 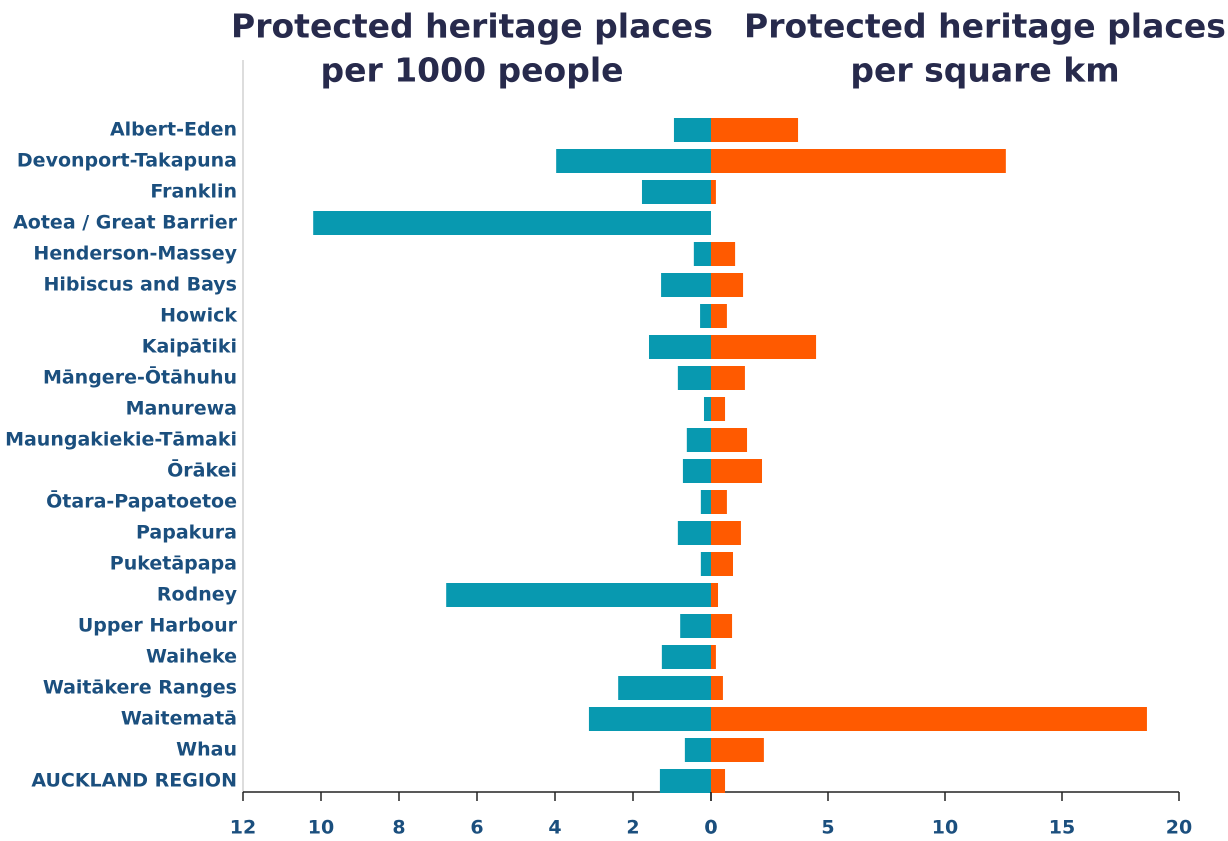 What do you see at coordinates (140, 688) in the screenshot?
I see `category-label: Waitākere Ranges` at bounding box center [140, 688].